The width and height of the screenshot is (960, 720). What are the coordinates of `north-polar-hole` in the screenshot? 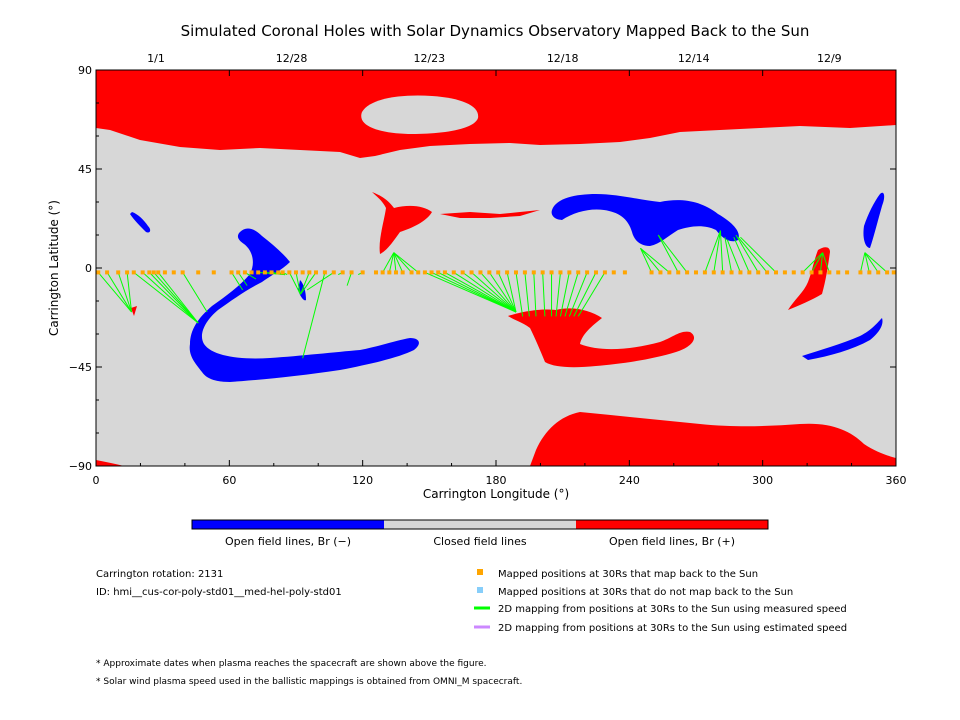 It's located at (496, 114).